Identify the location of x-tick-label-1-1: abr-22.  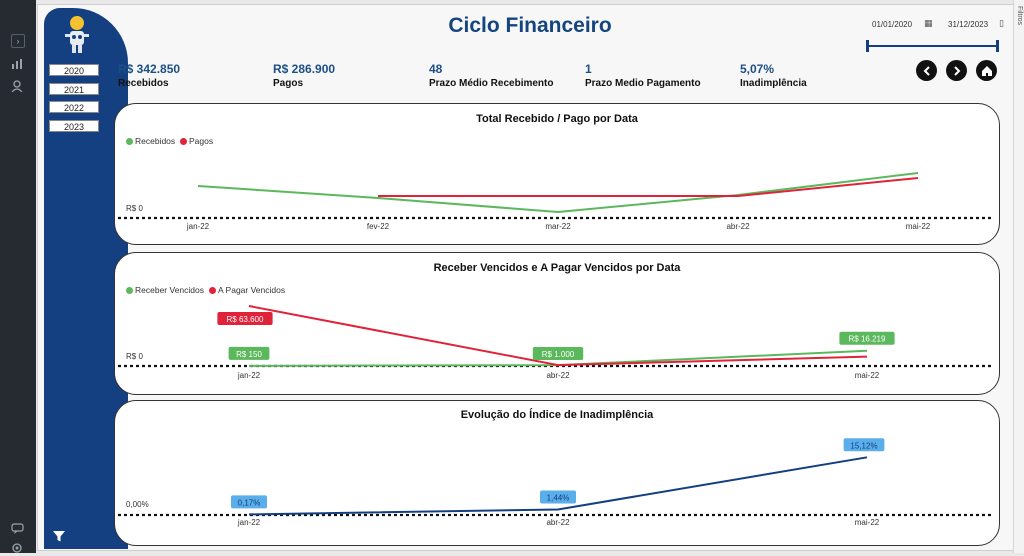
(558, 375).